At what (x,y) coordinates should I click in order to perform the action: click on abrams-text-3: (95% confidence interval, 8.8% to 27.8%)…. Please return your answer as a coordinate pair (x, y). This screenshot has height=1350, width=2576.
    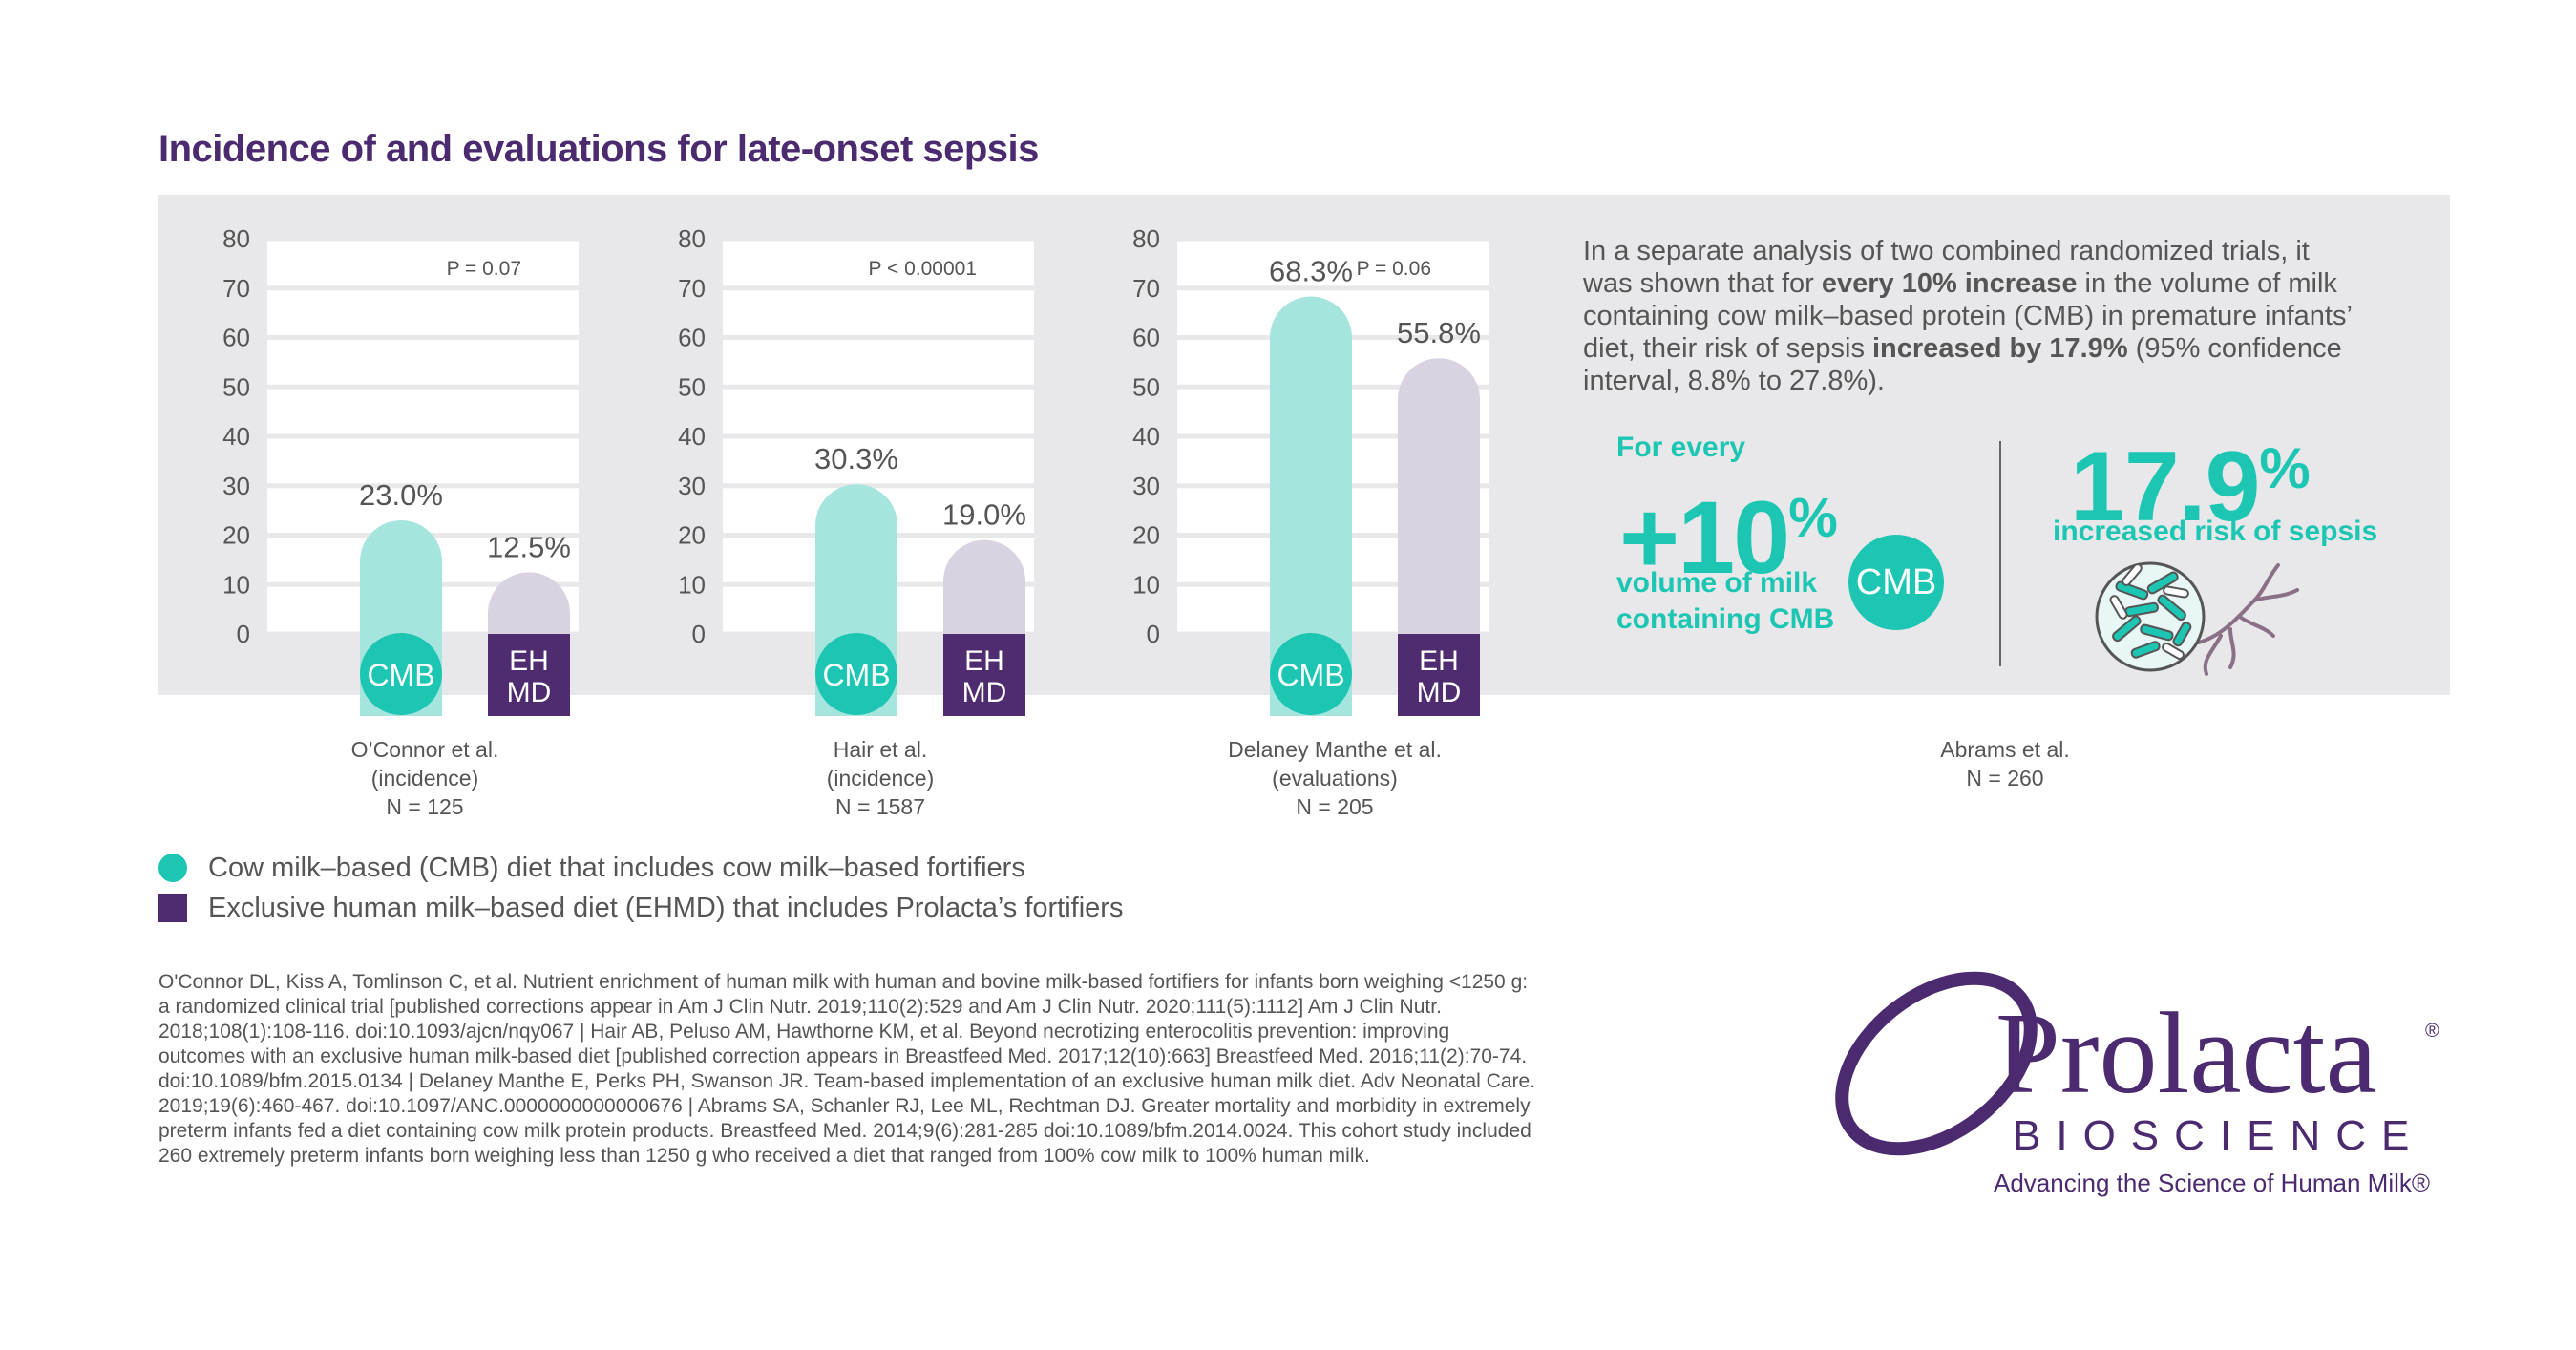
    Looking at the image, I should click on (1962, 364).